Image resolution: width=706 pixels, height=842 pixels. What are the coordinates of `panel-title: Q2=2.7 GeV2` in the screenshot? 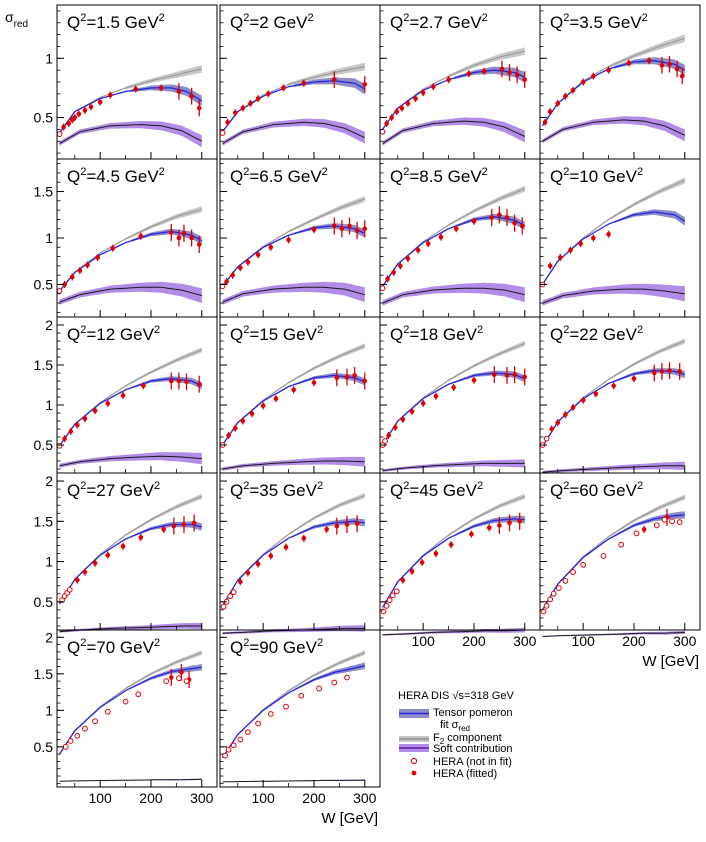 It's located at (439, 22).